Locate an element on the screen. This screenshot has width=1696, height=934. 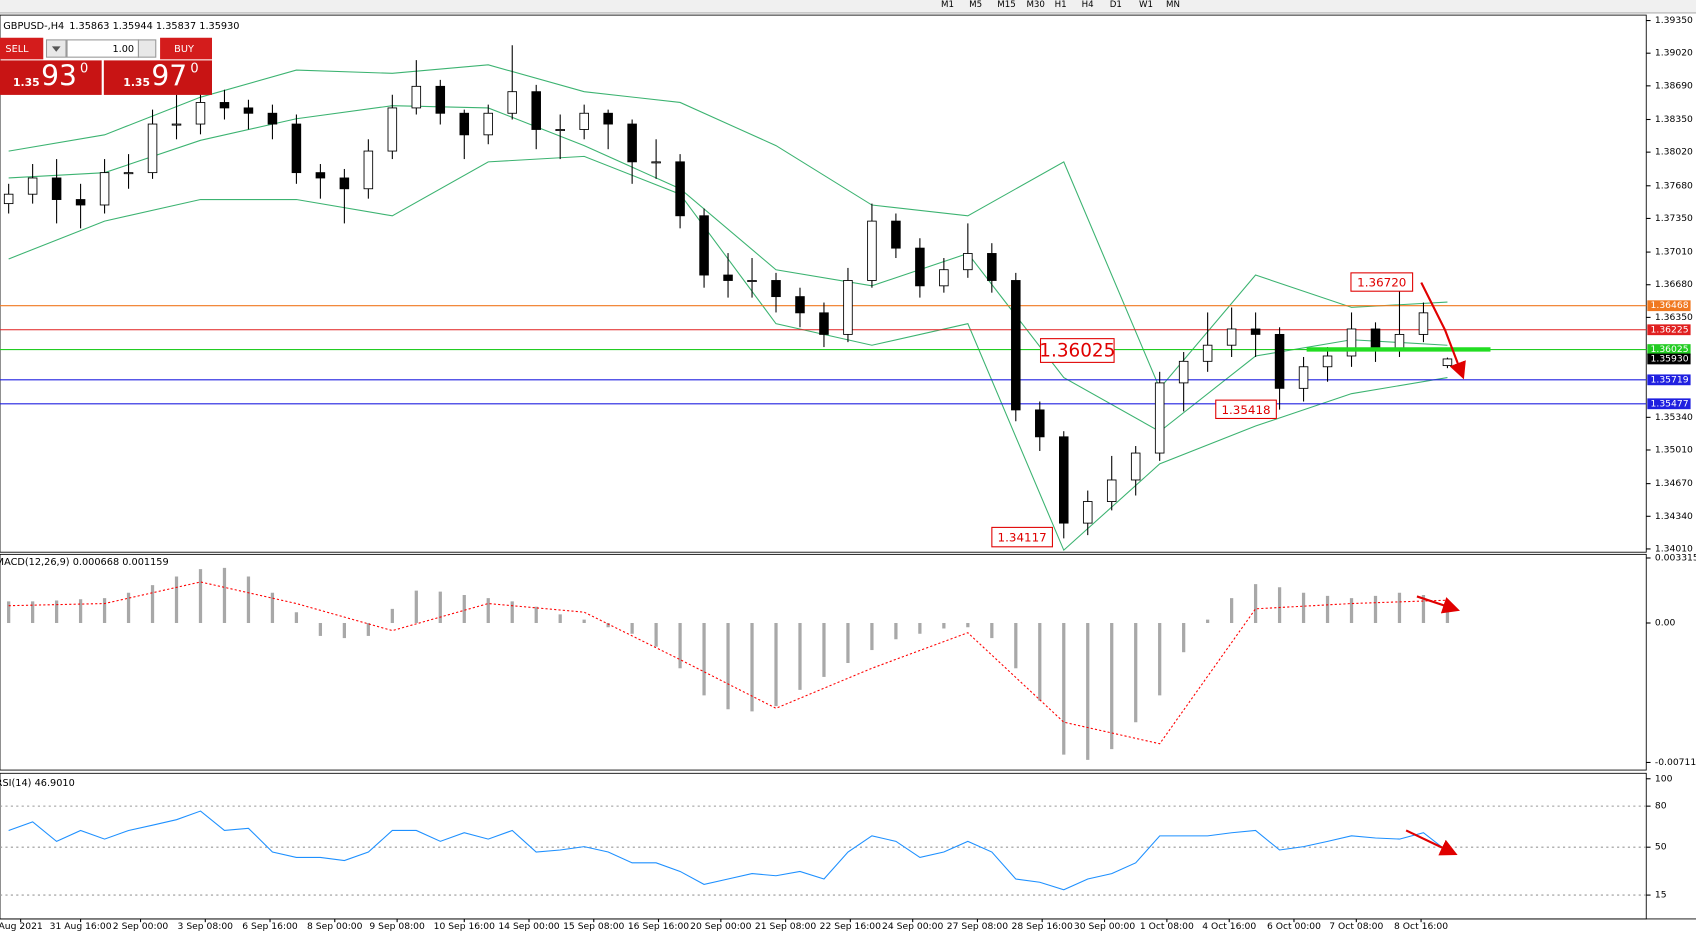
lot-value: 1.00 is located at coordinates (123, 49).